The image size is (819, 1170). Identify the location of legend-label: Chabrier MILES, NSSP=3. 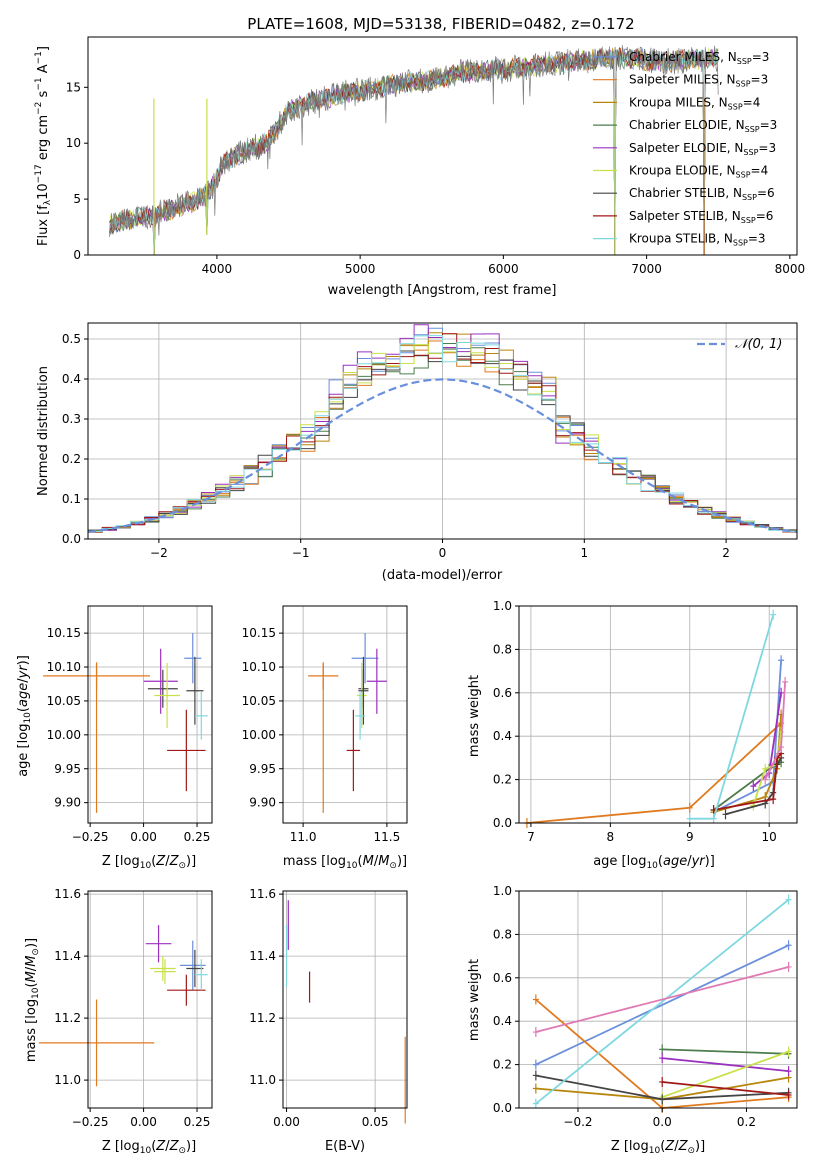
(699, 58).